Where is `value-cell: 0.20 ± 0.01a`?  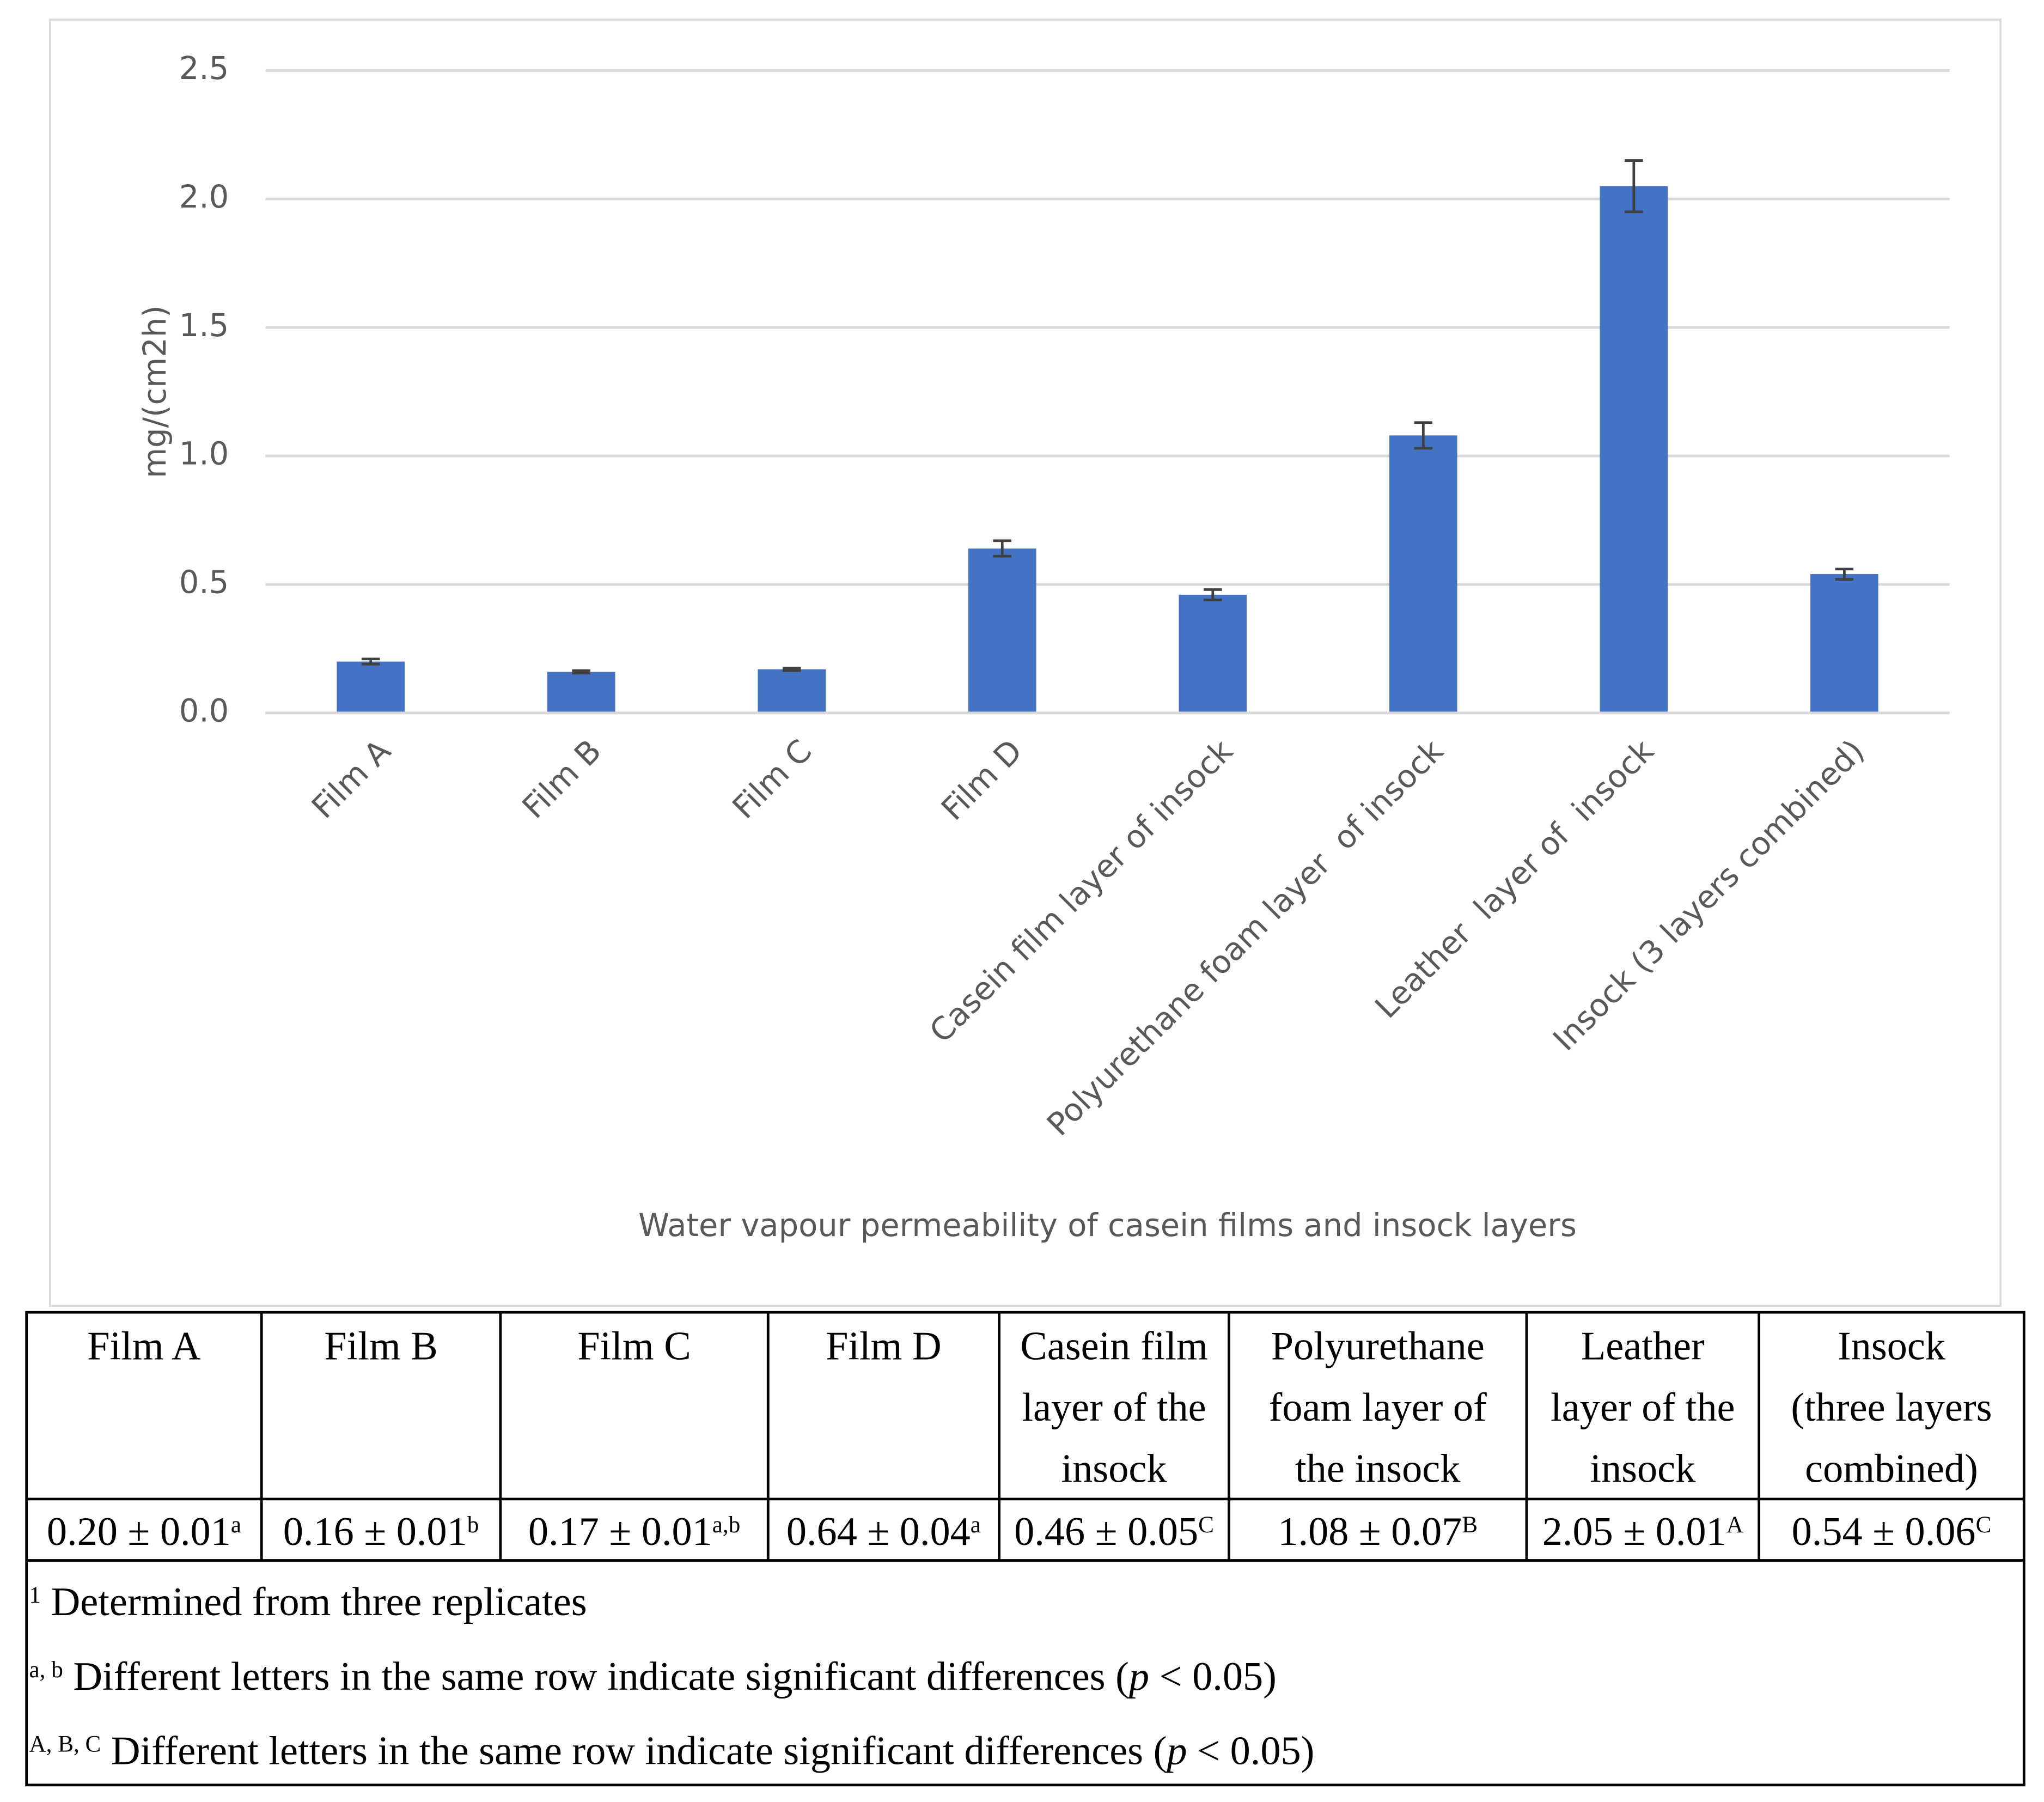
value-cell: 0.20 ± 0.01a is located at coordinates (144, 1532).